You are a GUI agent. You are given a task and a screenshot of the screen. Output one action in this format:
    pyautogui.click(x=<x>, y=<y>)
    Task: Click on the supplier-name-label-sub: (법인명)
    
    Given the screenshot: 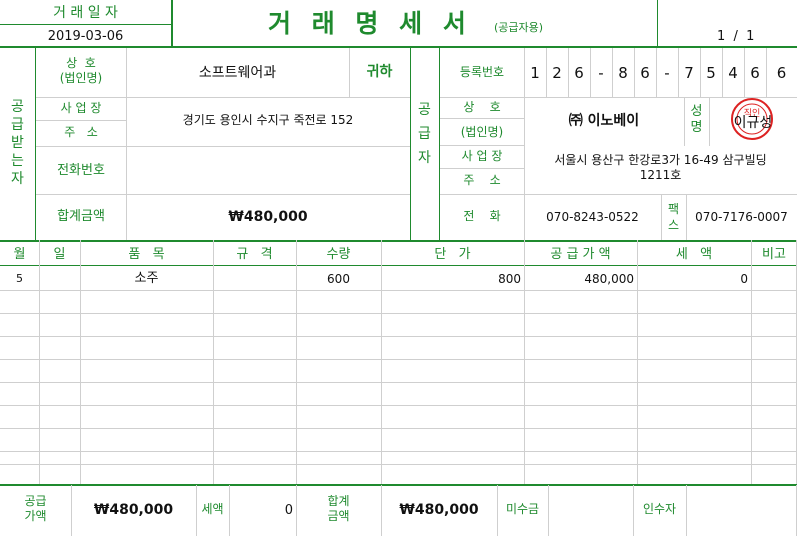 What is the action you would take?
    pyautogui.click(x=482, y=132)
    